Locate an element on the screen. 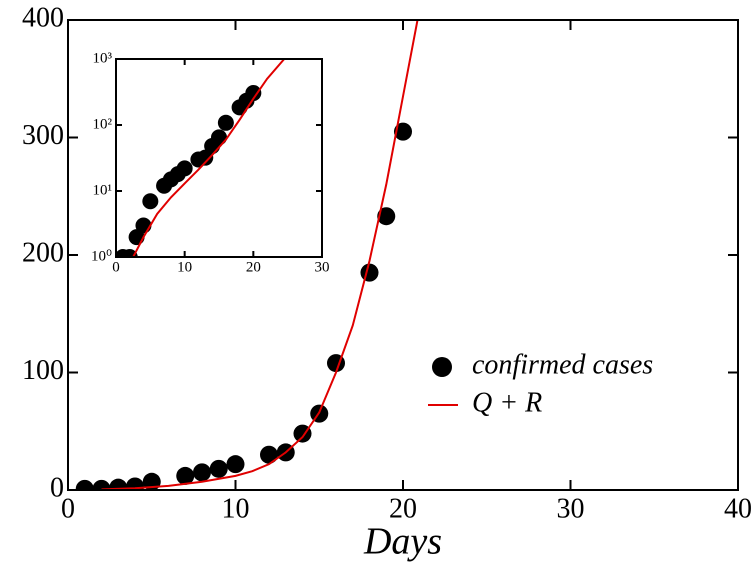 The height and width of the screenshot is (565, 756). y-tick-label: 10³ is located at coordinates (103, 58).